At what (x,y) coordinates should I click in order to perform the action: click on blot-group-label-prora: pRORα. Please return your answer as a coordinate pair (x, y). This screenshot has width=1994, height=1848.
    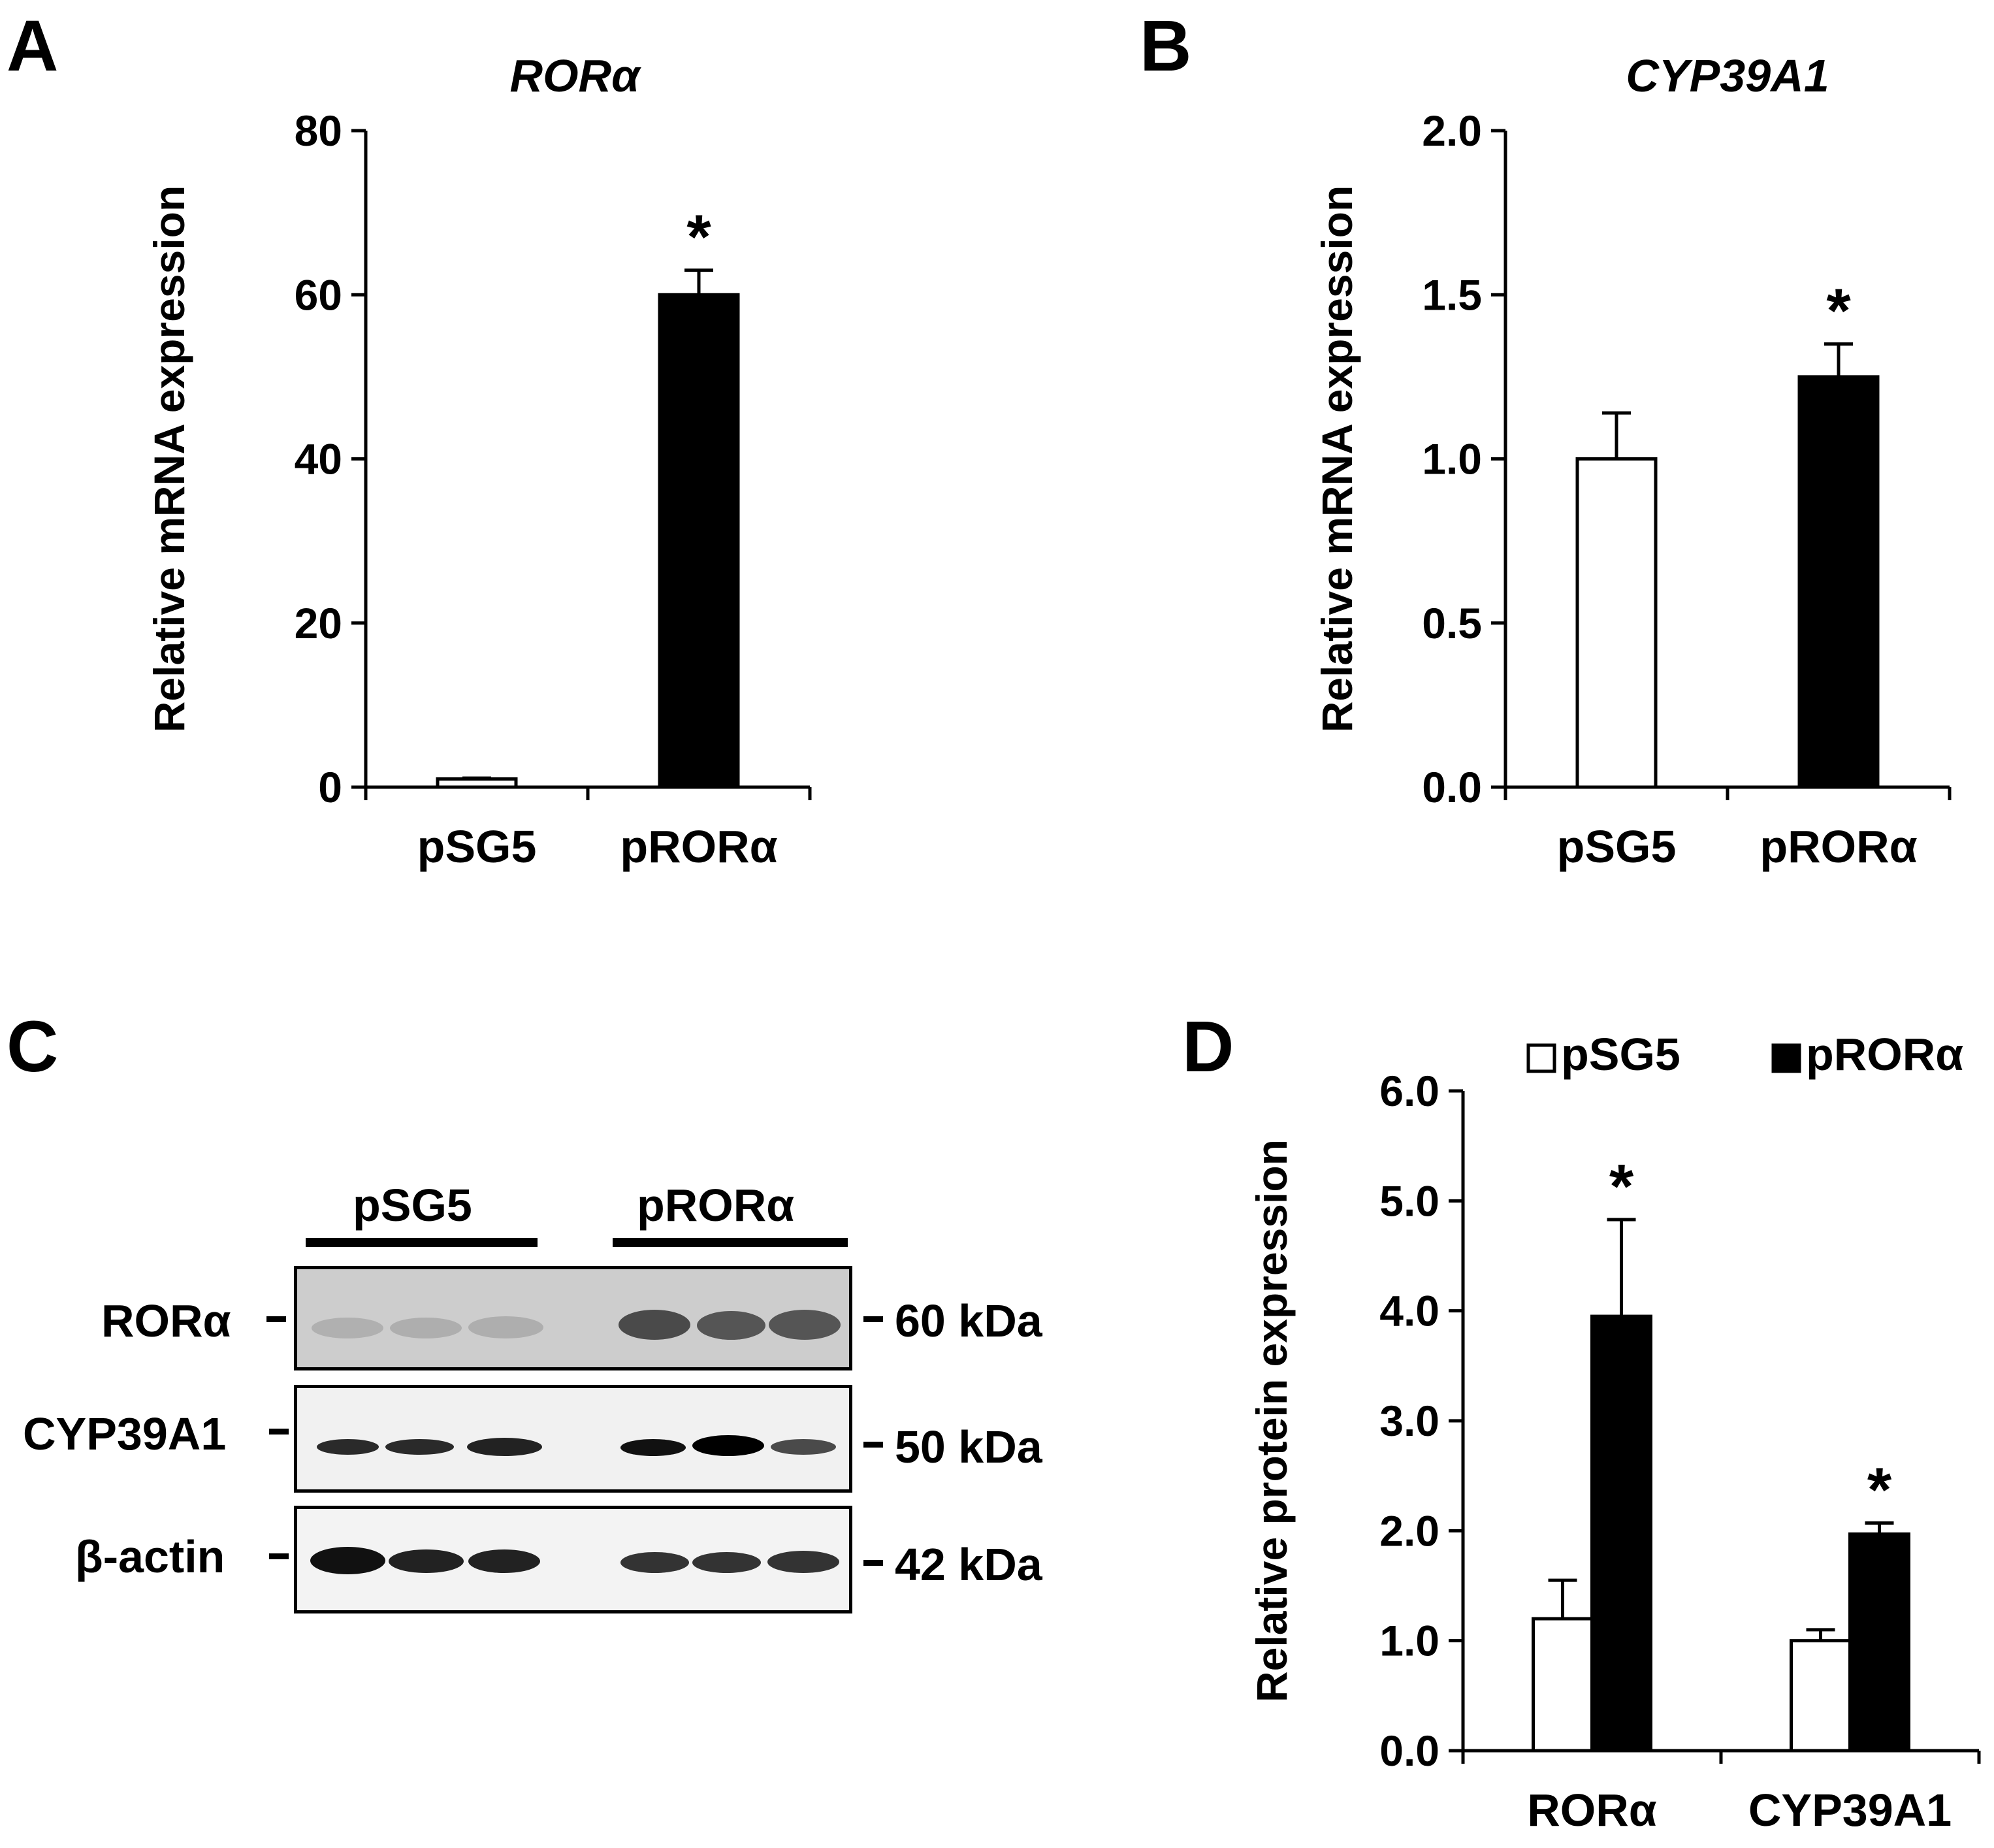
    Looking at the image, I should click on (716, 1205).